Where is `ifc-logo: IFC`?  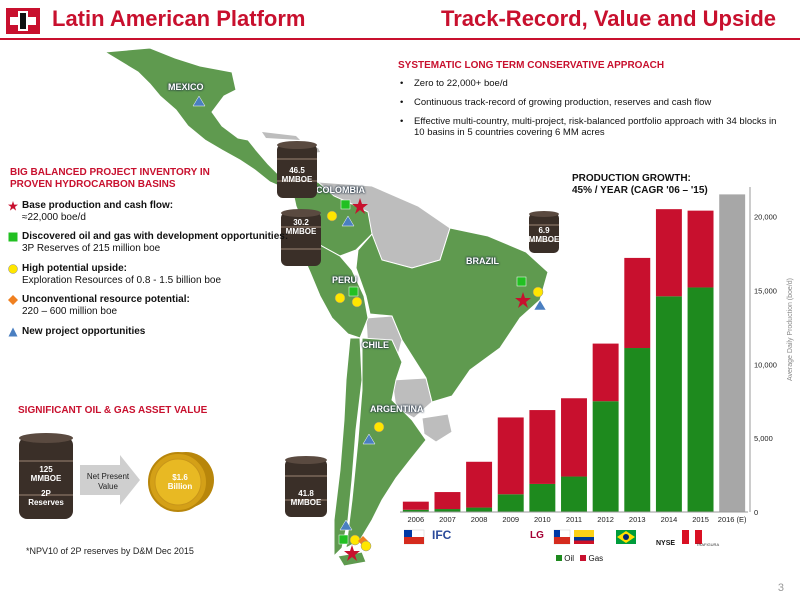 ifc-logo: IFC is located at coordinates (442, 535).